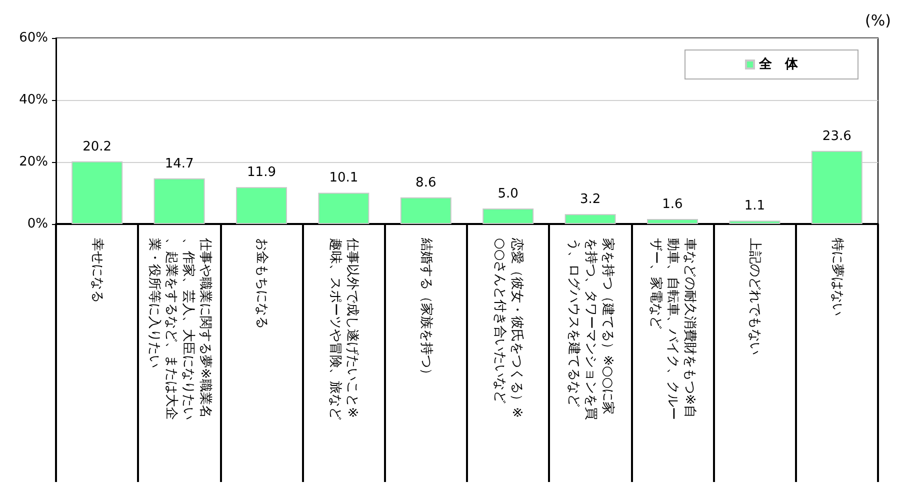 The image size is (908, 494). What do you see at coordinates (754, 296) in the screenshot?
I see `x-tick-label: 上記のどれでもない` at bounding box center [754, 296].